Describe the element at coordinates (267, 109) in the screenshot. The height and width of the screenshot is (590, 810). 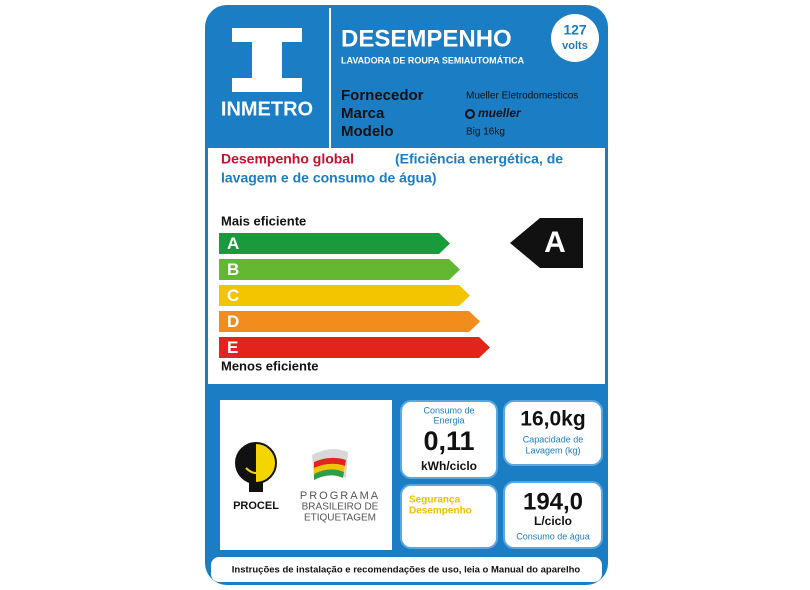
I see `logo-text: INMETRO` at that location.